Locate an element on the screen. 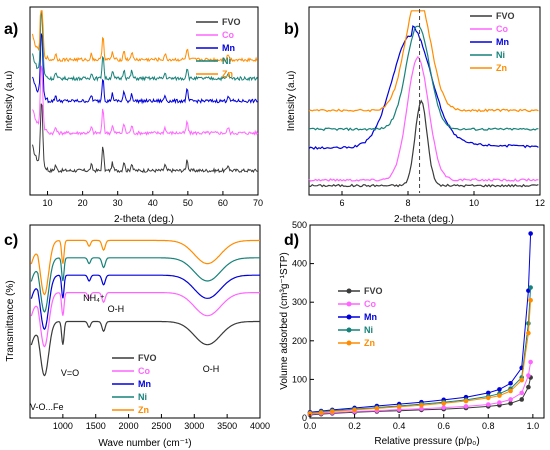  x-tick-label: 60 is located at coordinates (223, 203).